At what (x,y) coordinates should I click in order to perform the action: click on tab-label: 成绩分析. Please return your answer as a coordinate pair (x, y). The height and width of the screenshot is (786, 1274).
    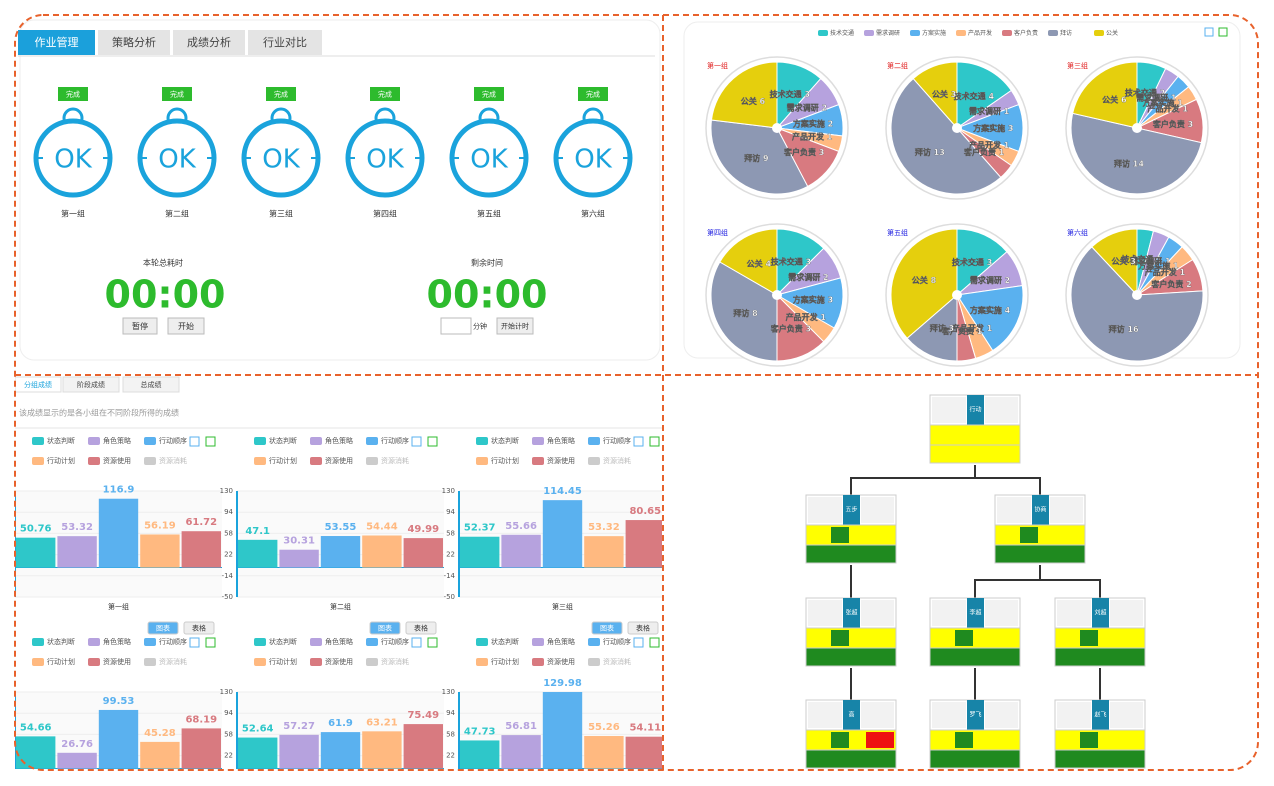
    Looking at the image, I should click on (209, 42).